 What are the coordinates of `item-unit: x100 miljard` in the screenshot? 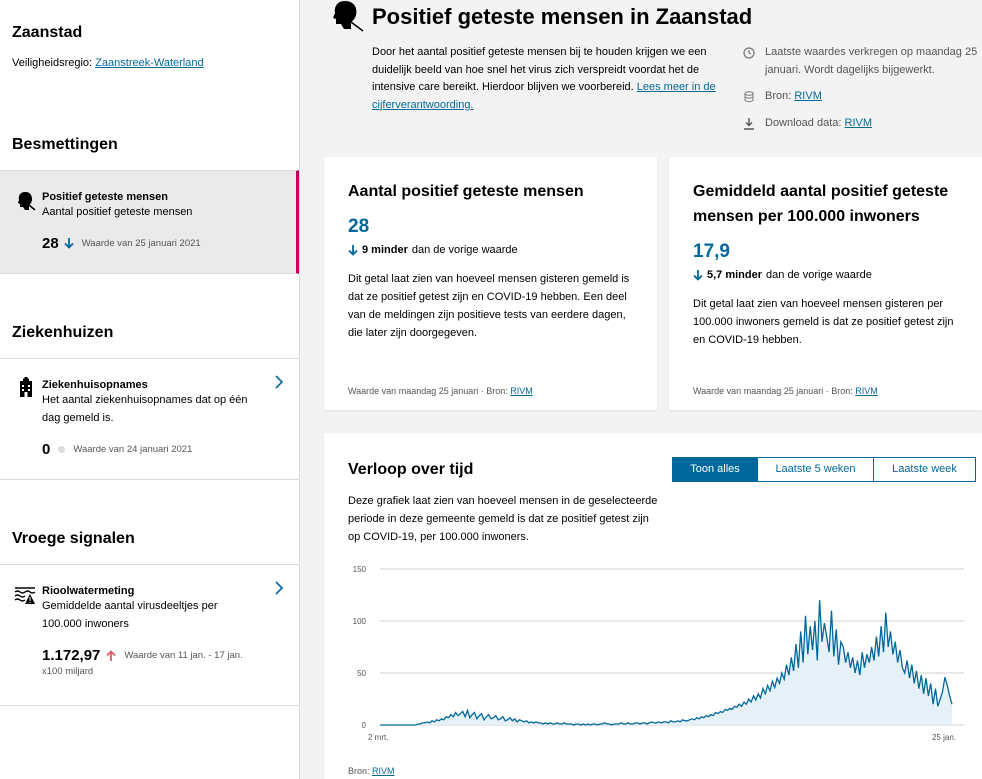 It's located at (68, 671).